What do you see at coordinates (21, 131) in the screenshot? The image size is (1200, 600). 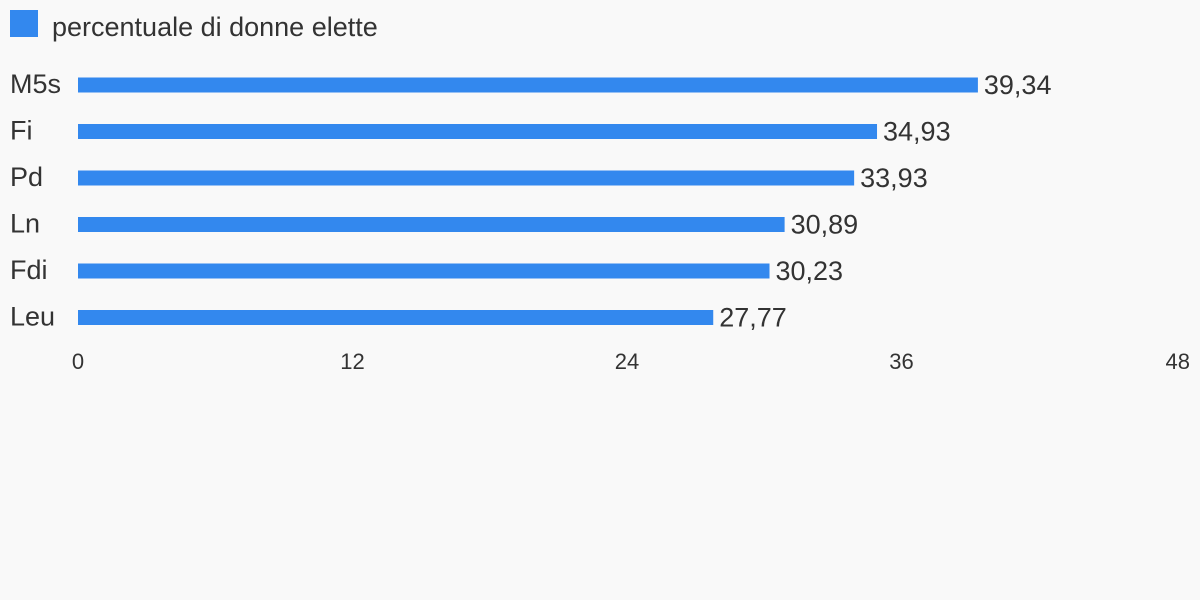 I see `category-label: Fi` at bounding box center [21, 131].